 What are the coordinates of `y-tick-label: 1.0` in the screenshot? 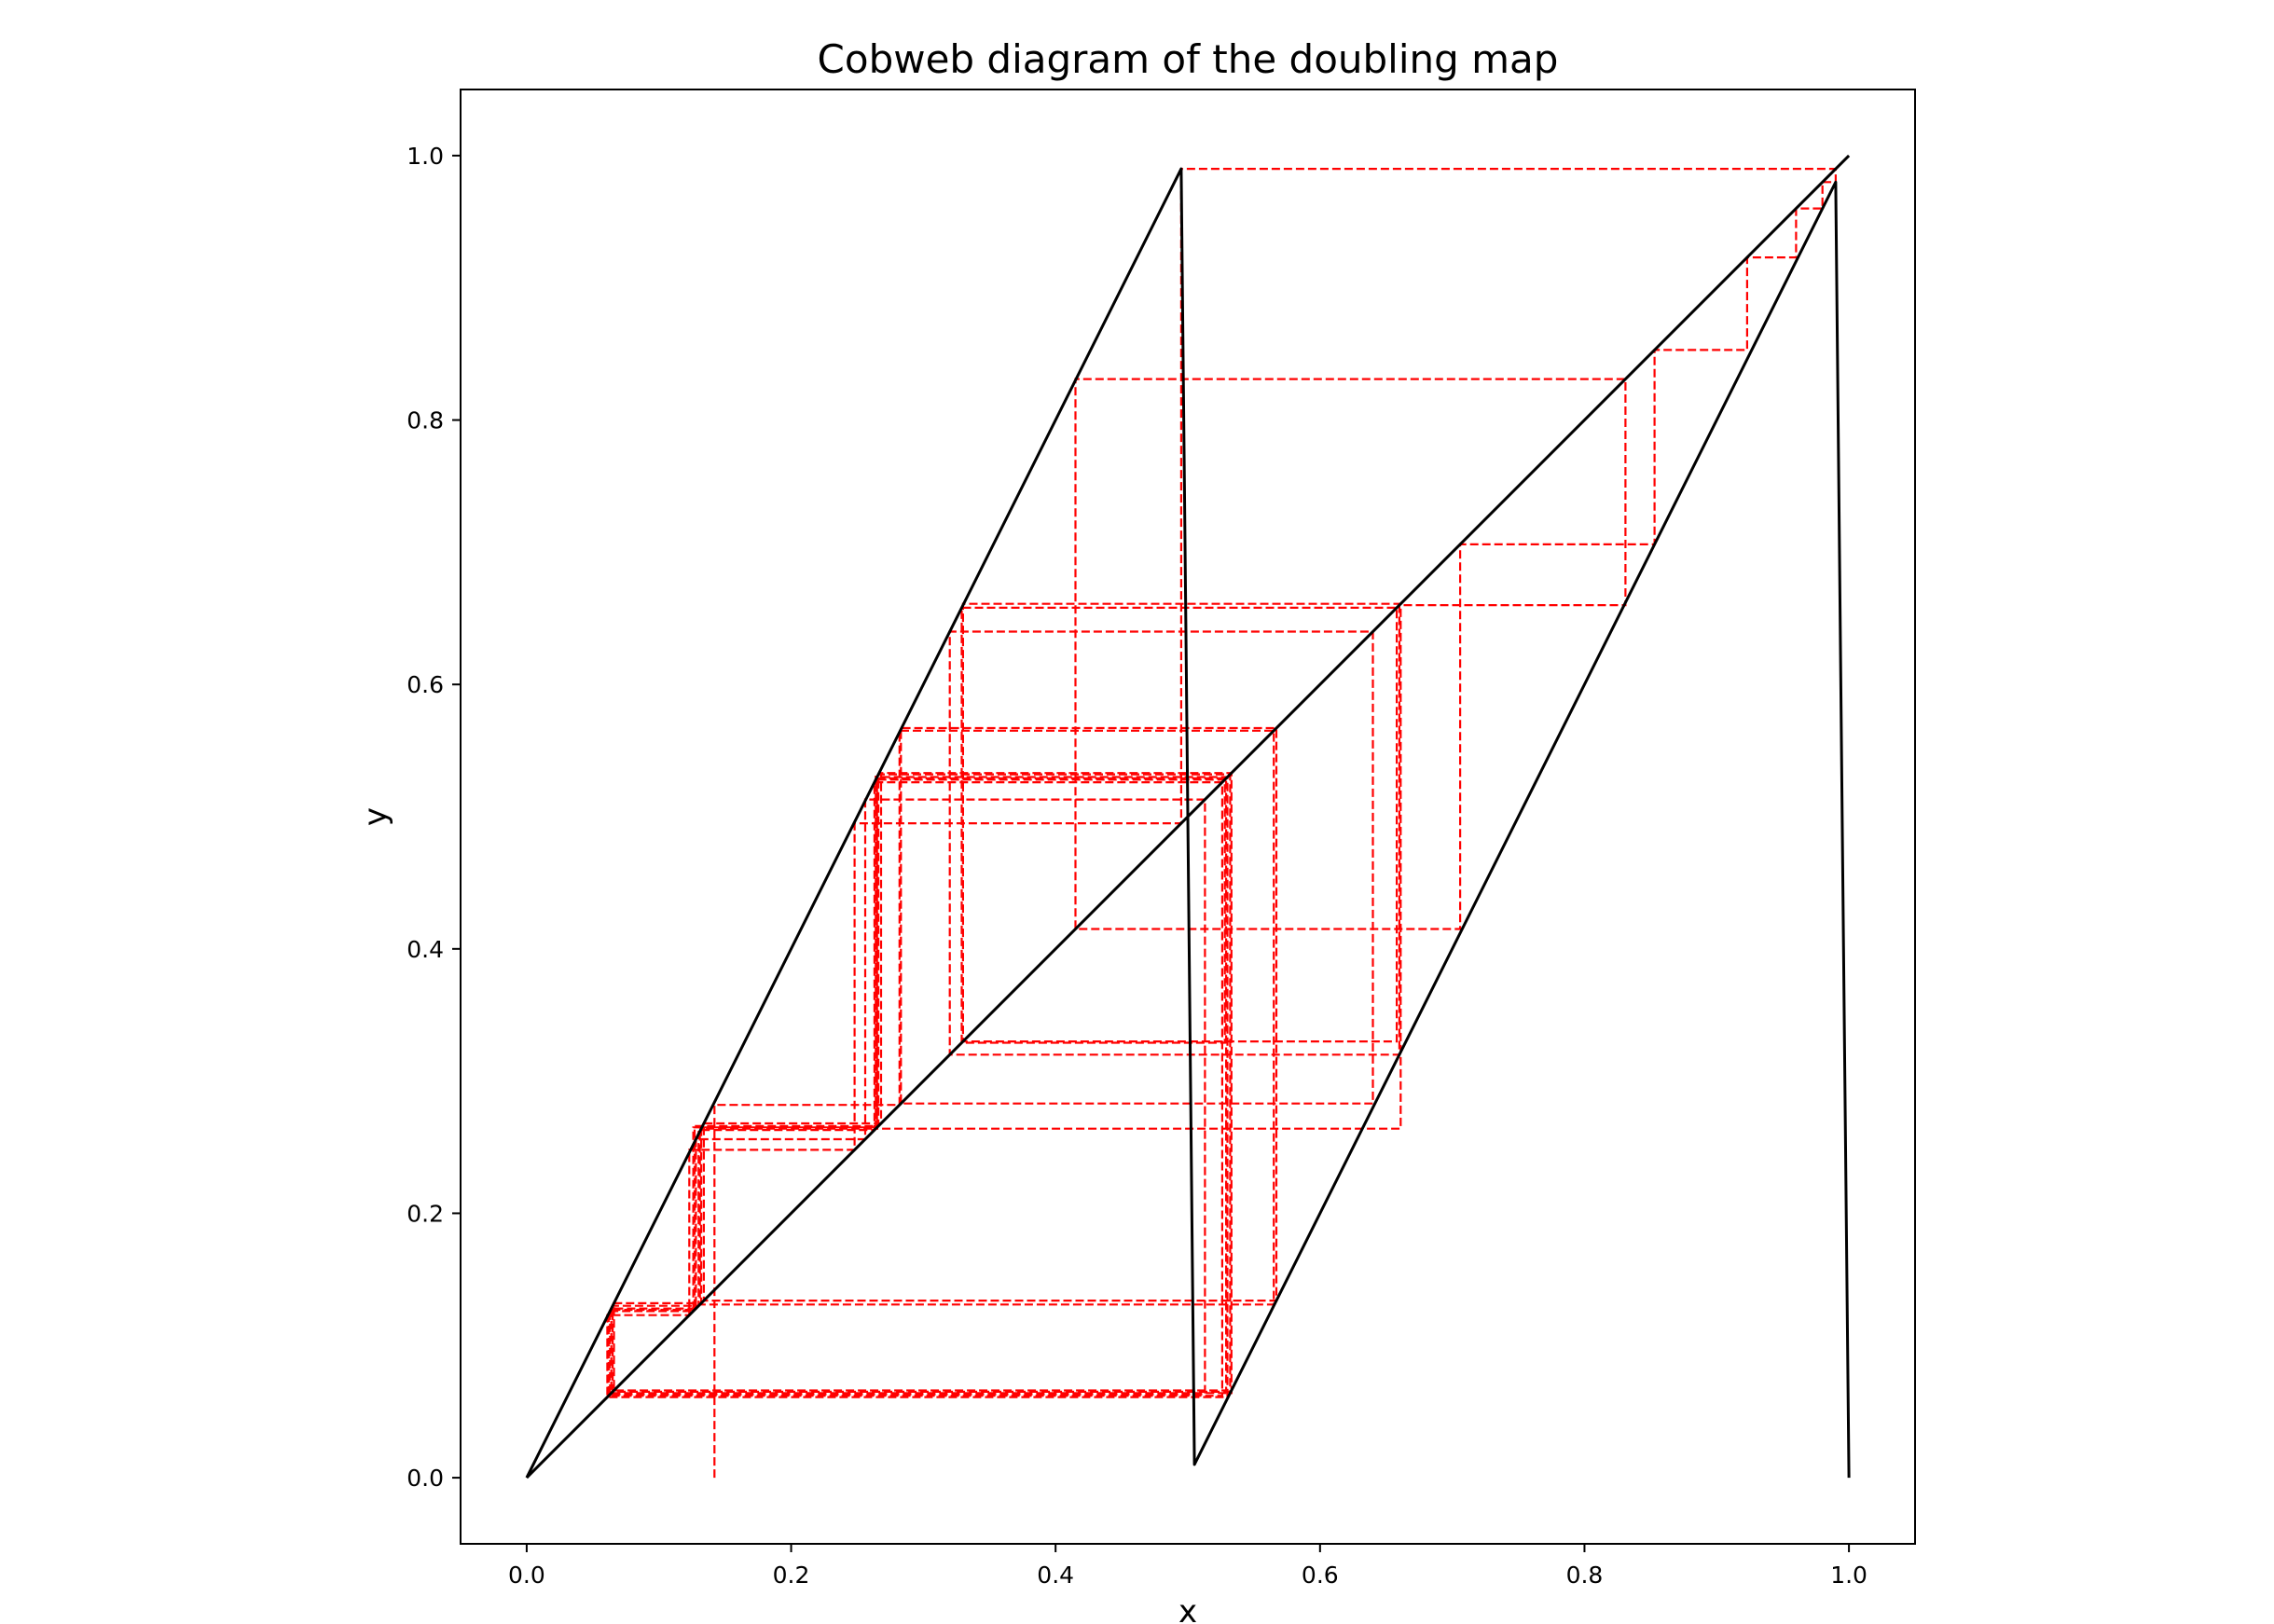 It's located at (425, 156).